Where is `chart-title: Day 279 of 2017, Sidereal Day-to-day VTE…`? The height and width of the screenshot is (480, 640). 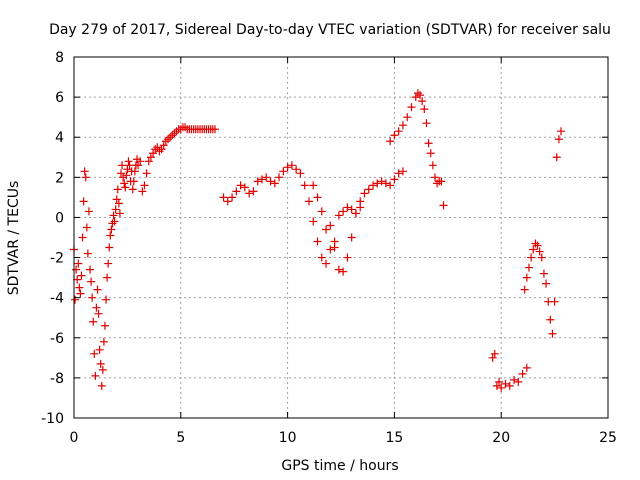
chart-title: Day 279 of 2017, Sidereal Day-to-day VTE… is located at coordinates (330, 30).